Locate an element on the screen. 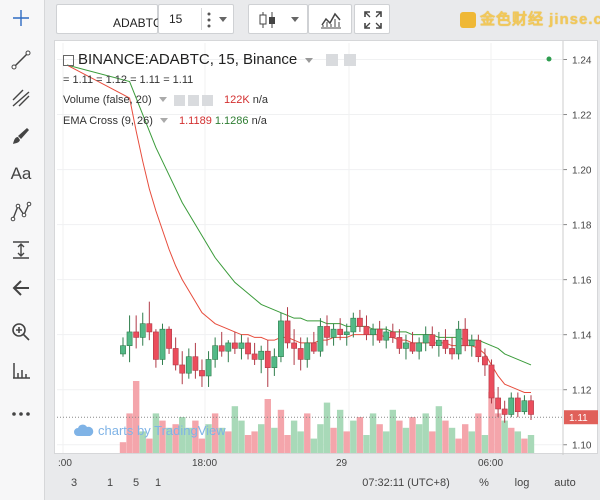 The width and height of the screenshot is (600, 500). auto-toggle: auto is located at coordinates (565, 483).